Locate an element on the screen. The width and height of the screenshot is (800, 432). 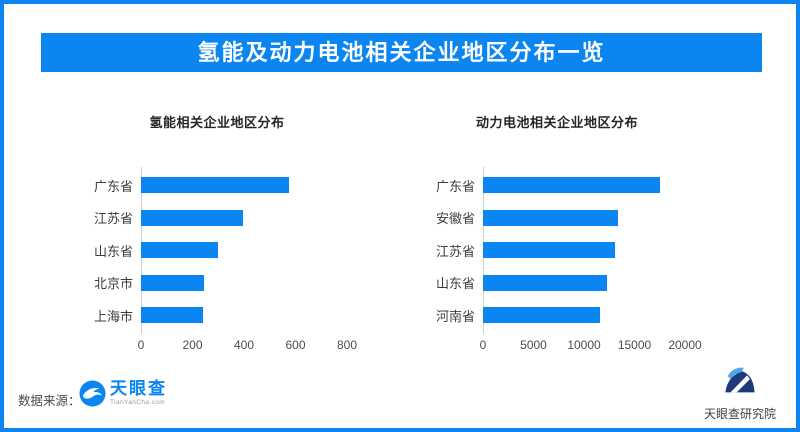
tianyancha-logo-url: TianYanCha.com is located at coordinates (138, 402).